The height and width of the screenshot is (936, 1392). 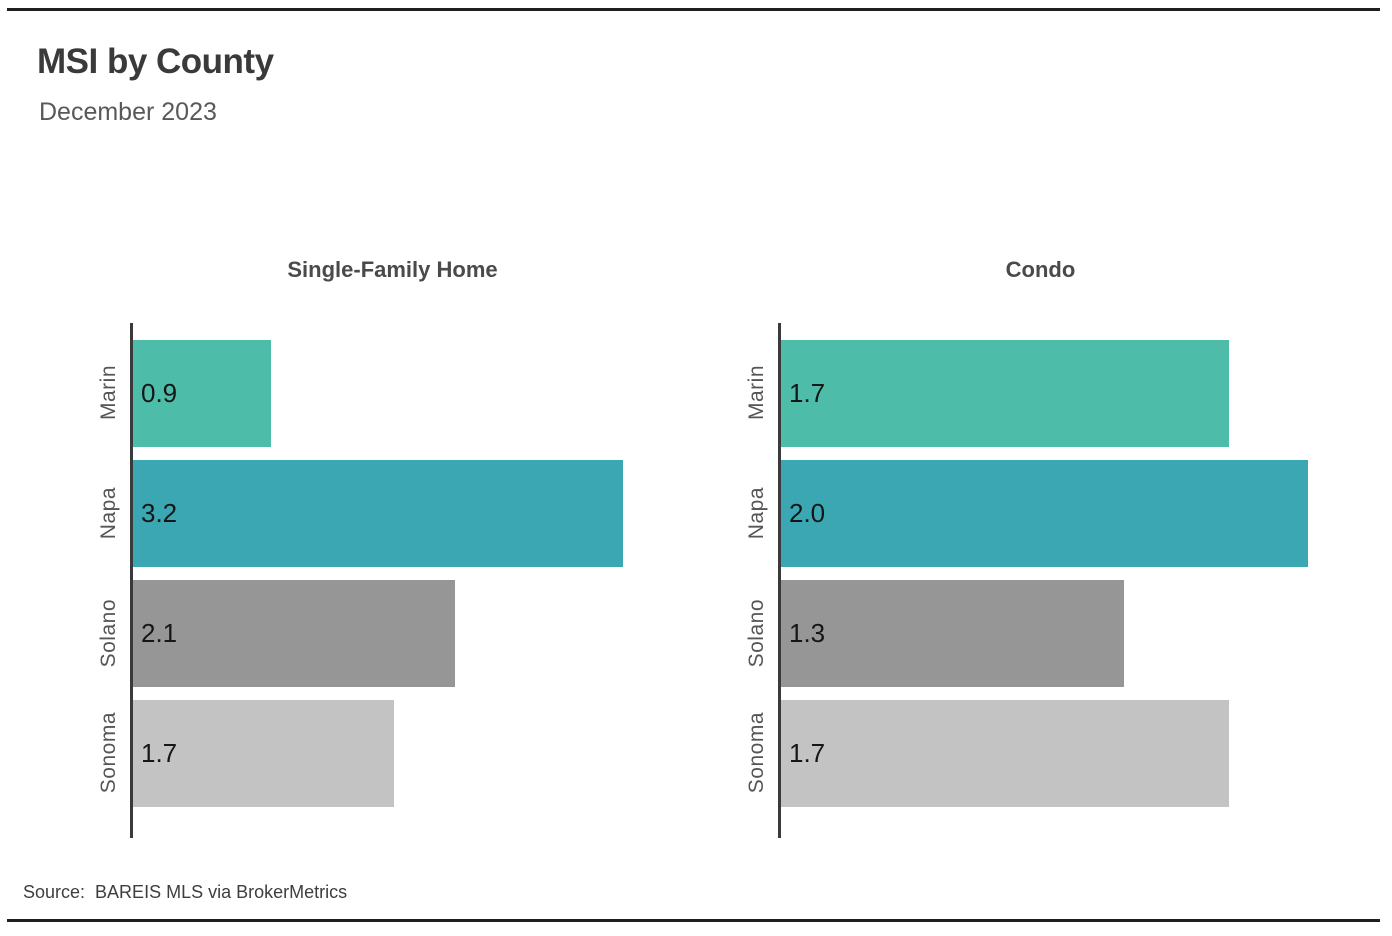 I want to click on bar-row: Napa 2.0, so click(x=1040, y=513).